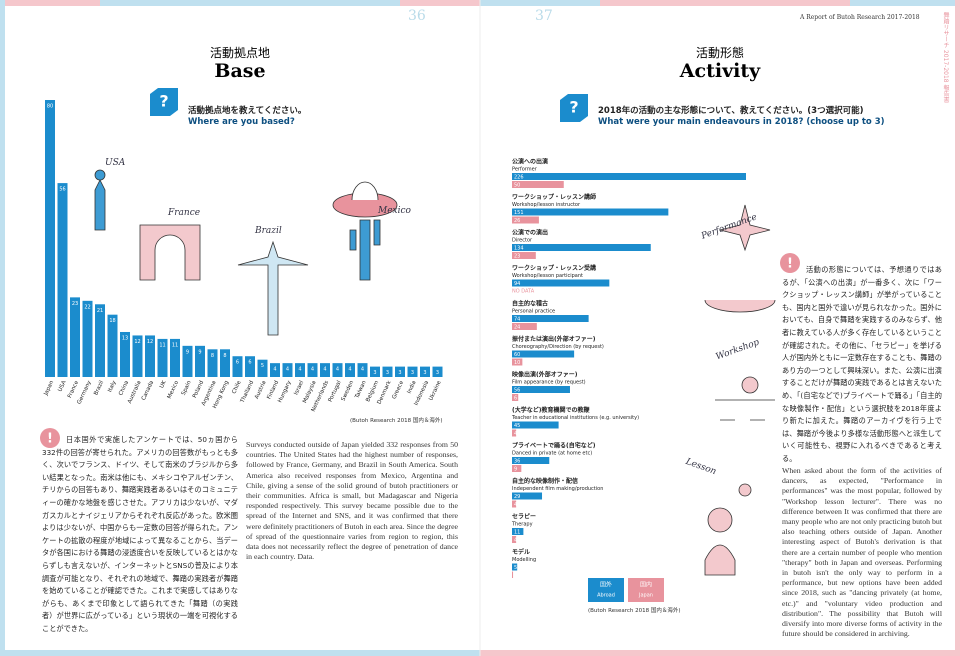 Image resolution: width=960 pixels, height=656 pixels. What do you see at coordinates (87, 307) in the screenshot?
I see `value-label: 22` at bounding box center [87, 307].